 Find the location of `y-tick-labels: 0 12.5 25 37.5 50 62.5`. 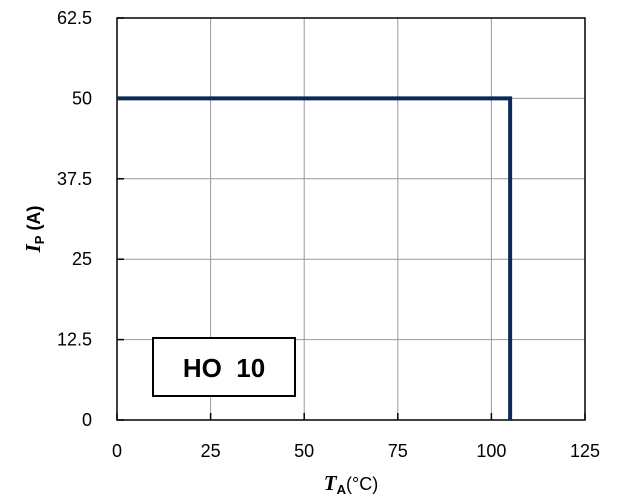

y-tick-labels: 0 12.5 25 37.5 50 62.5 is located at coordinates (74, 219).